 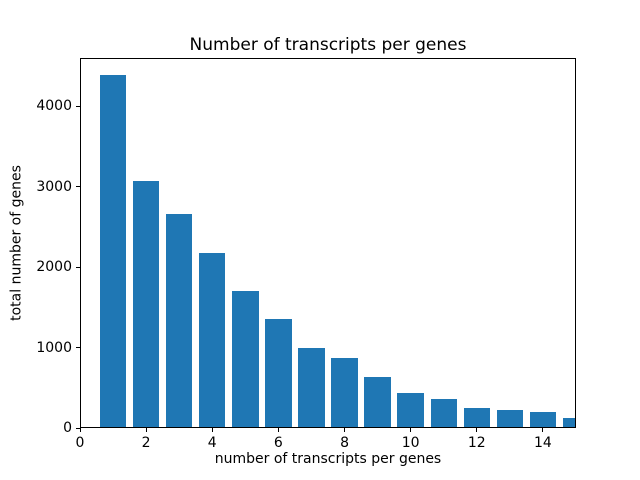 I want to click on bar-x11, so click(x=443, y=413).